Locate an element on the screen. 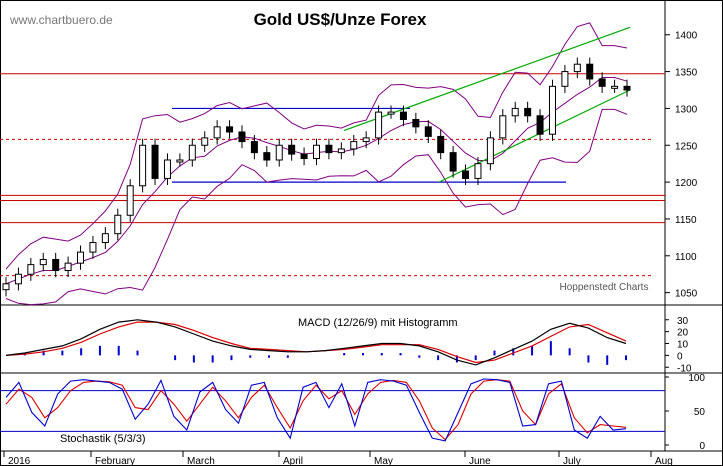  macd-line is located at coordinates (316, 342).